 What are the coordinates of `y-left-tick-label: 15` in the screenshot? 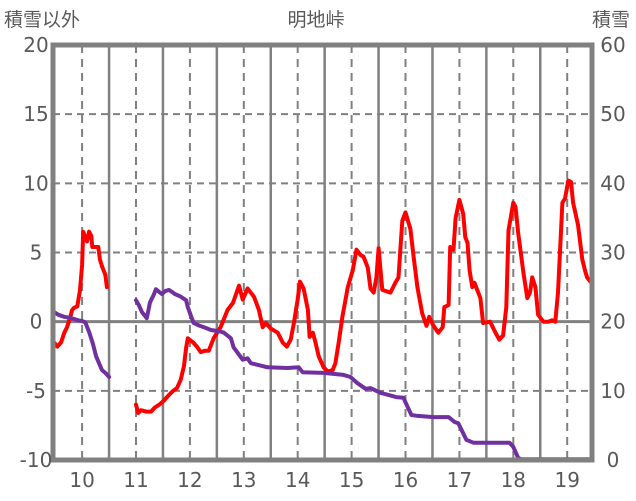 It's located at (35, 114).